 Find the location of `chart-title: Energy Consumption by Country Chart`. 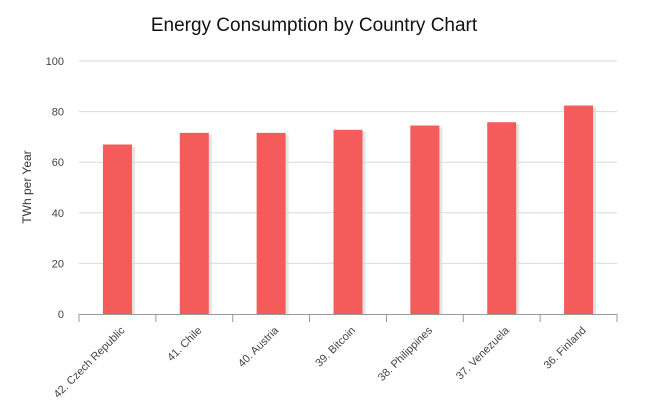

chart-title: Energy Consumption by Country Chart is located at coordinates (314, 25).